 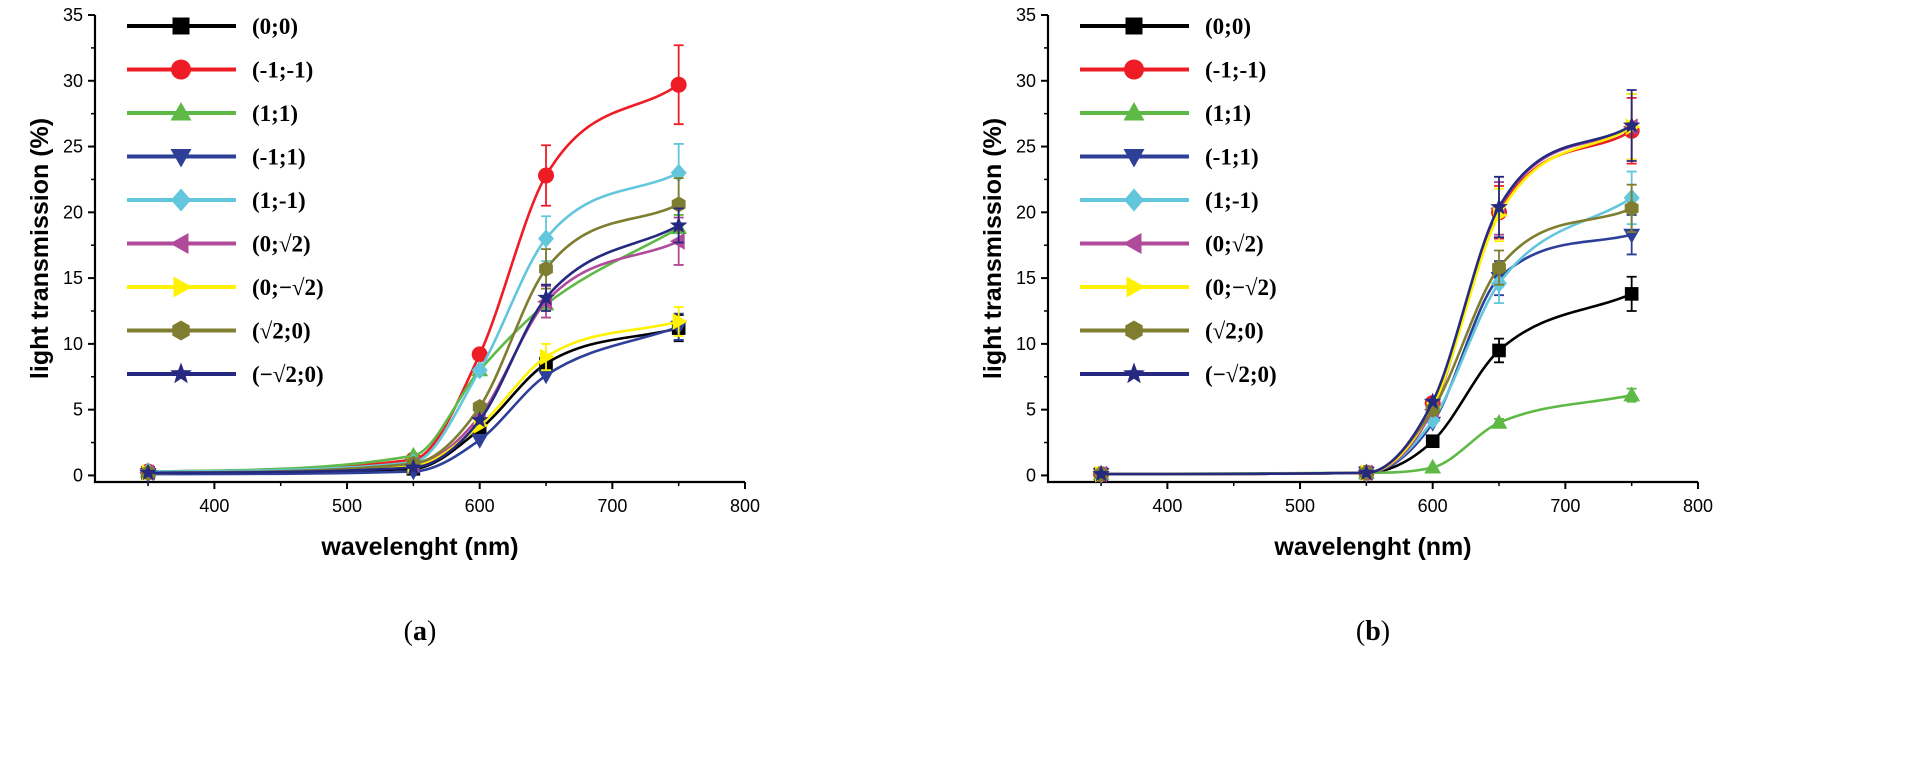 I want to click on x-tick-label: 600, so click(x=1433, y=506).